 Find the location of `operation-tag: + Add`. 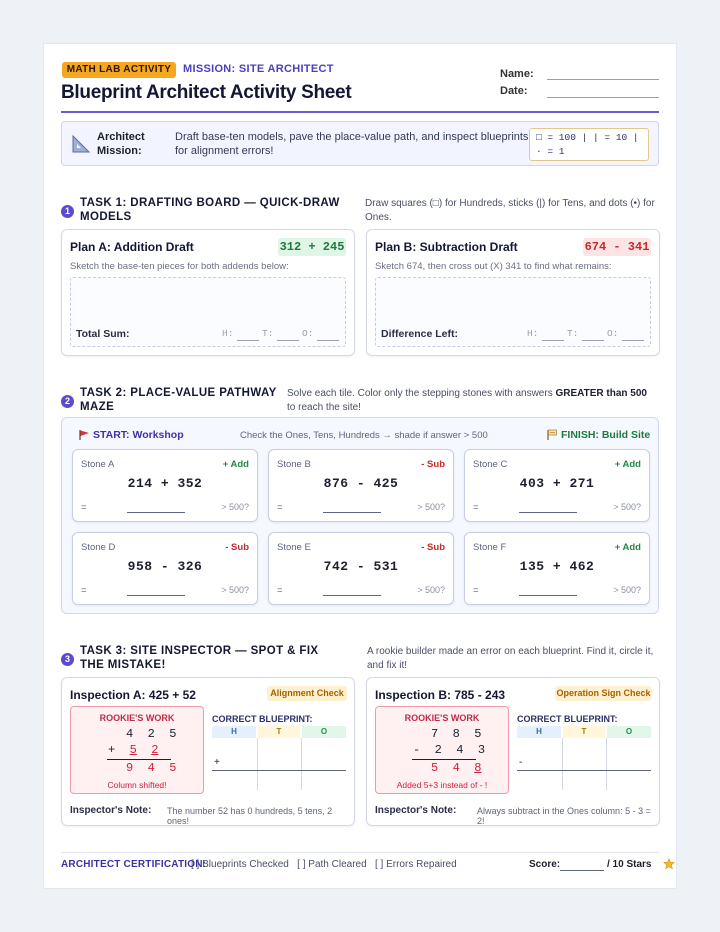

operation-tag: + Add is located at coordinates (235, 464).